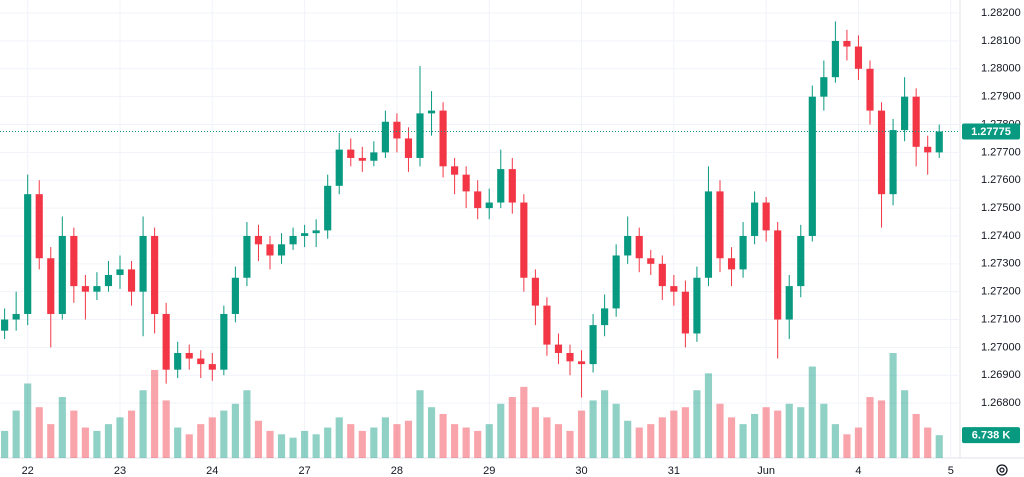 Image resolution: width=1024 pixels, height=477 pixels. Describe the element at coordinates (991, 132) in the screenshot. I see `last-price-label: 1.27775` at that location.